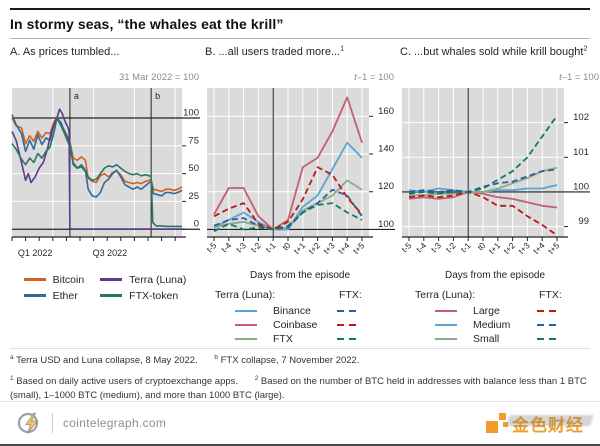  What do you see at coordinates (193, 140) in the screenshot?
I see `svg-text: 75` at bounding box center [193, 140].